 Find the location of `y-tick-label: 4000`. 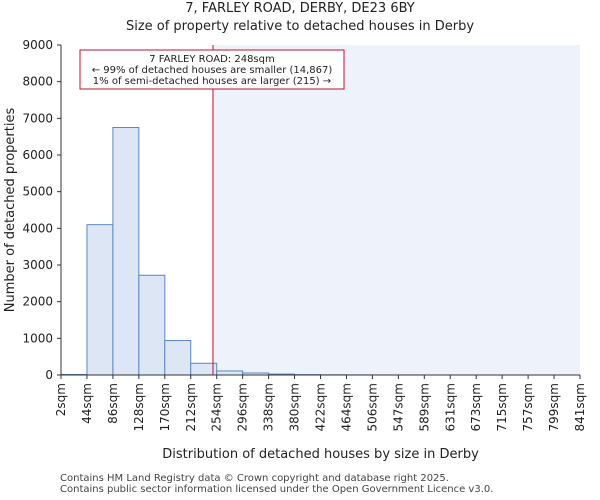

y-tick-label: 4000 is located at coordinates (37, 228).